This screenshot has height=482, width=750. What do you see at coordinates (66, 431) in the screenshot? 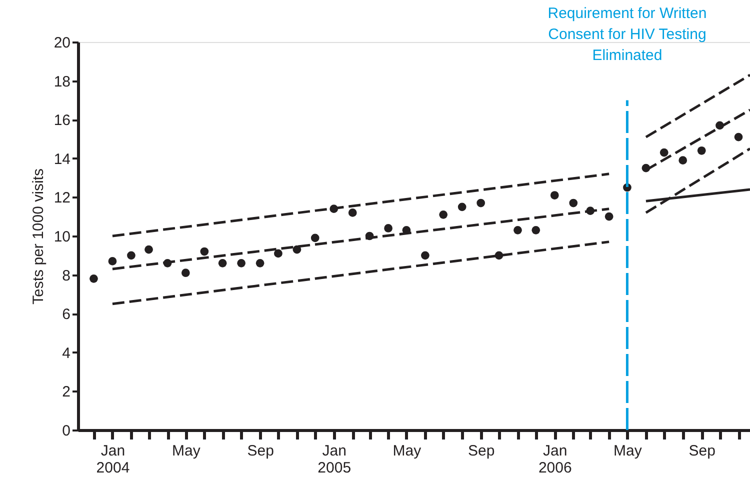
I see `y-tick-label: 0` at bounding box center [66, 431].